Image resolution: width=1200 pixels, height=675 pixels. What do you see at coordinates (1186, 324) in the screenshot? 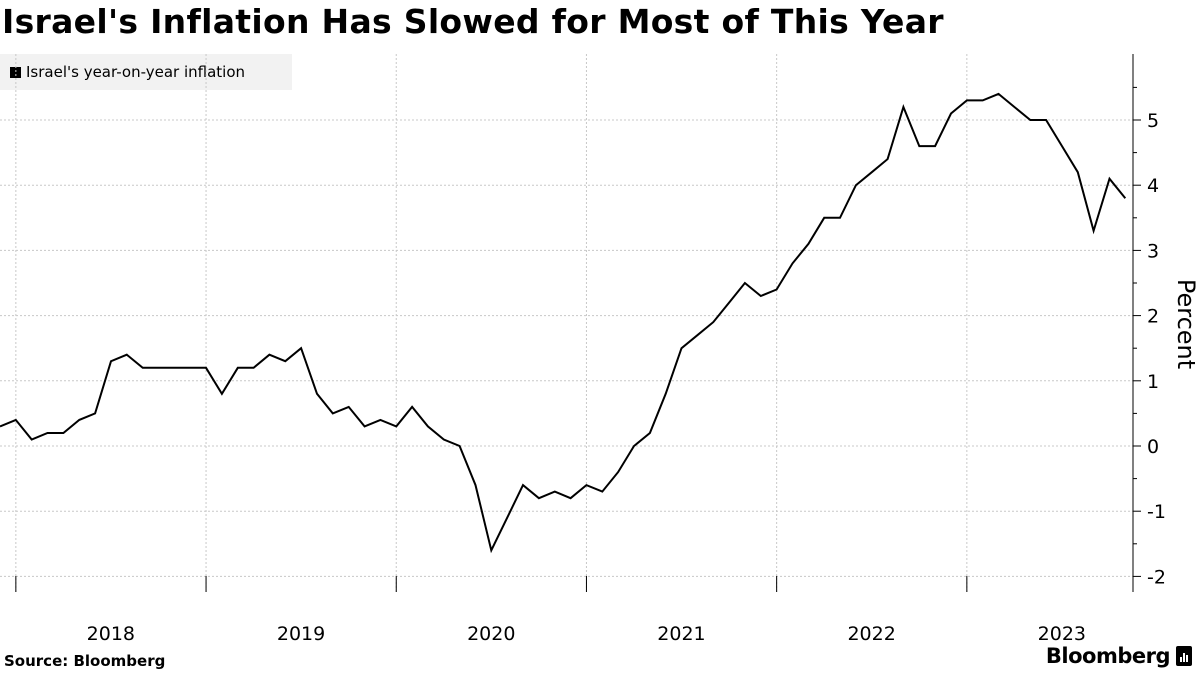
I see `y-axis-label: Percent` at bounding box center [1186, 324].